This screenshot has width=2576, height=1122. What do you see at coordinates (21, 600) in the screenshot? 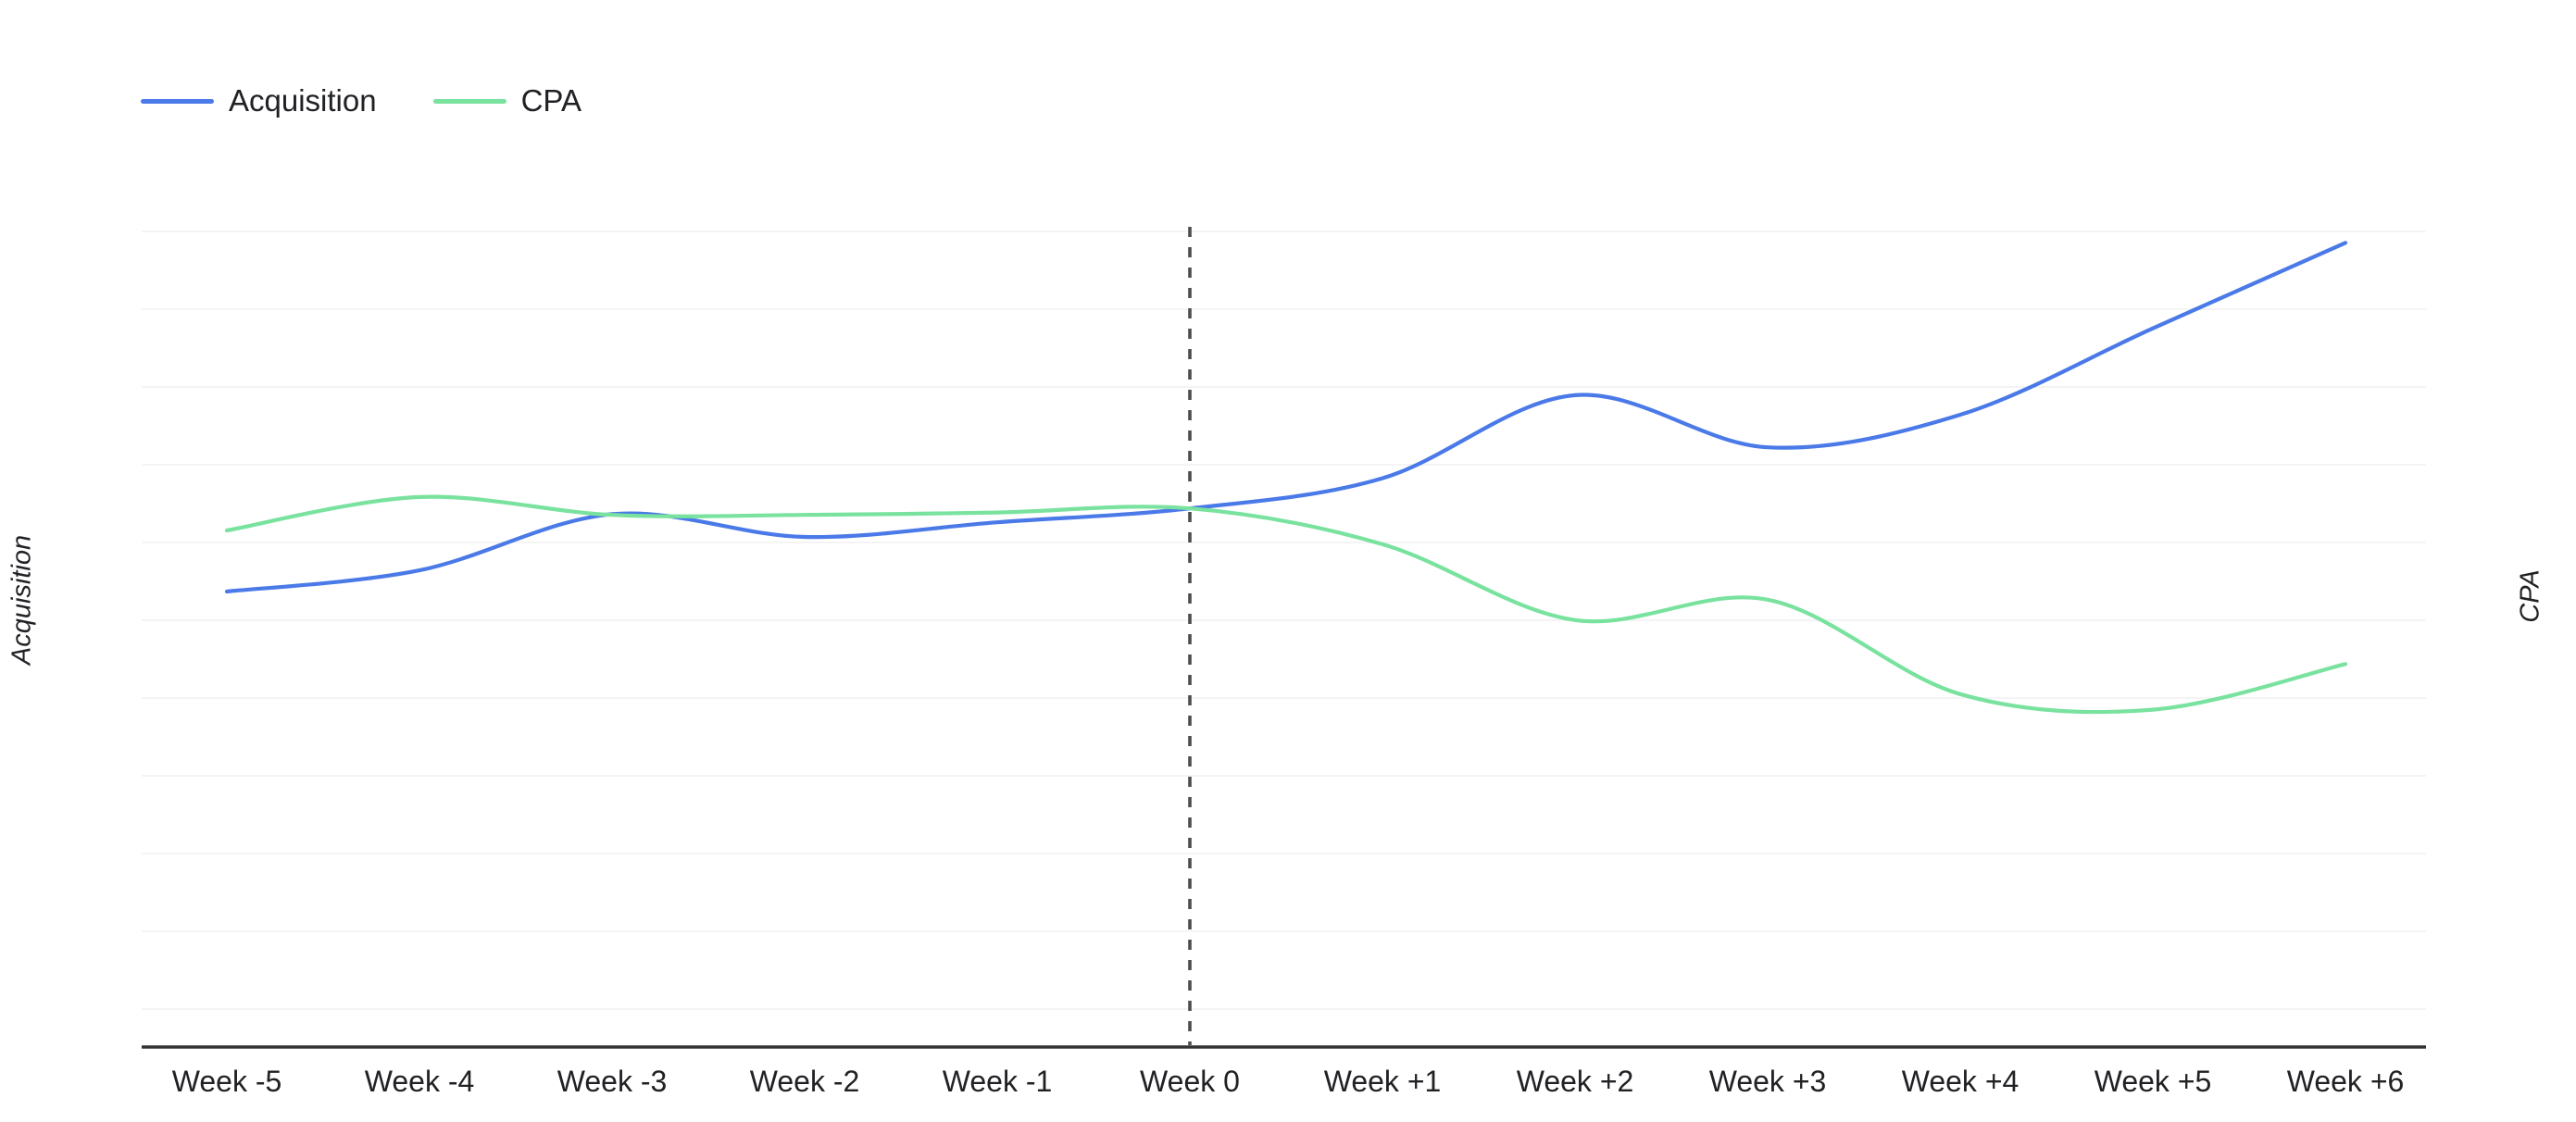
I see `y-axis-title-left: Acquisition` at bounding box center [21, 600].